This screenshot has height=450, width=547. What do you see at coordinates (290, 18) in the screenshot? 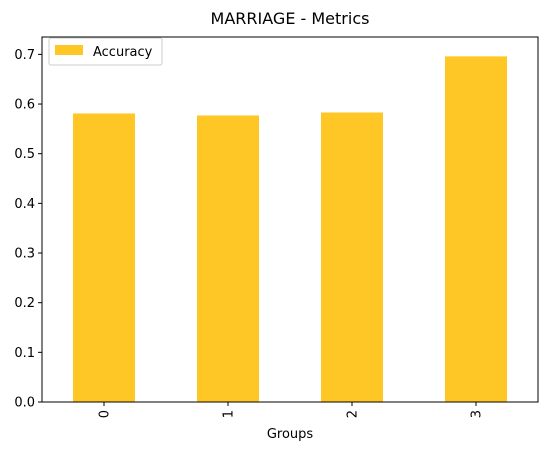
I see `chart-title: MARRIAGE - Metrics` at bounding box center [290, 18].